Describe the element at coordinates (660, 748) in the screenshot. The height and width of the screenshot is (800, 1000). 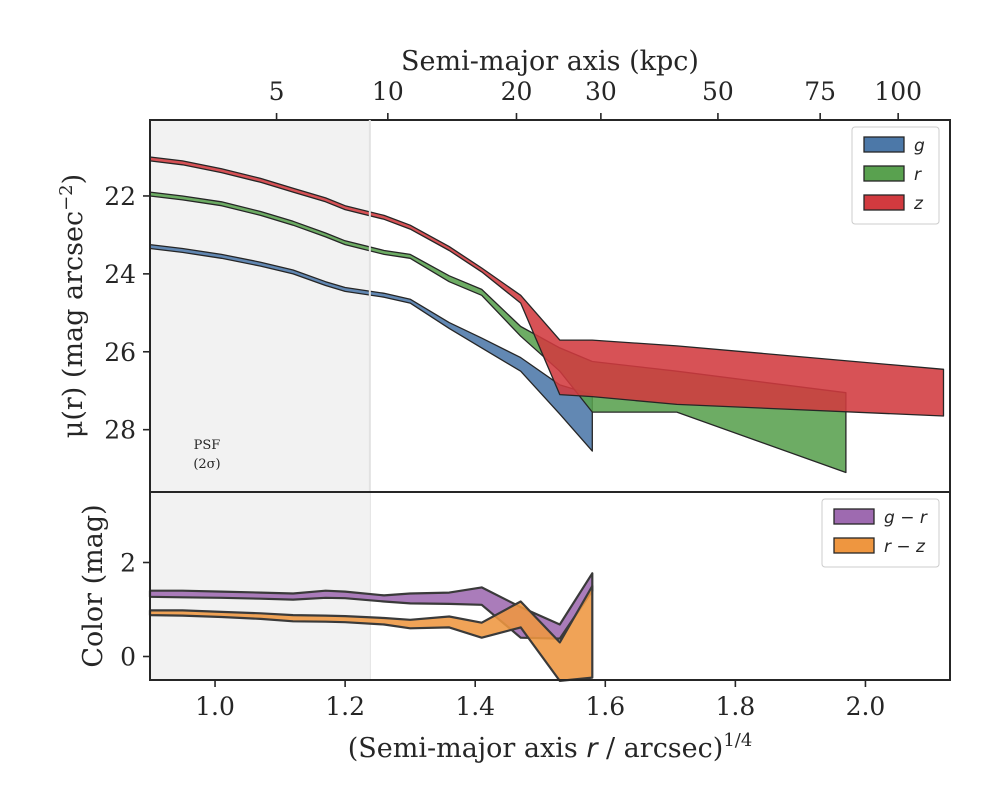
I see `xlabel-mid: / arcsec)` at that location.